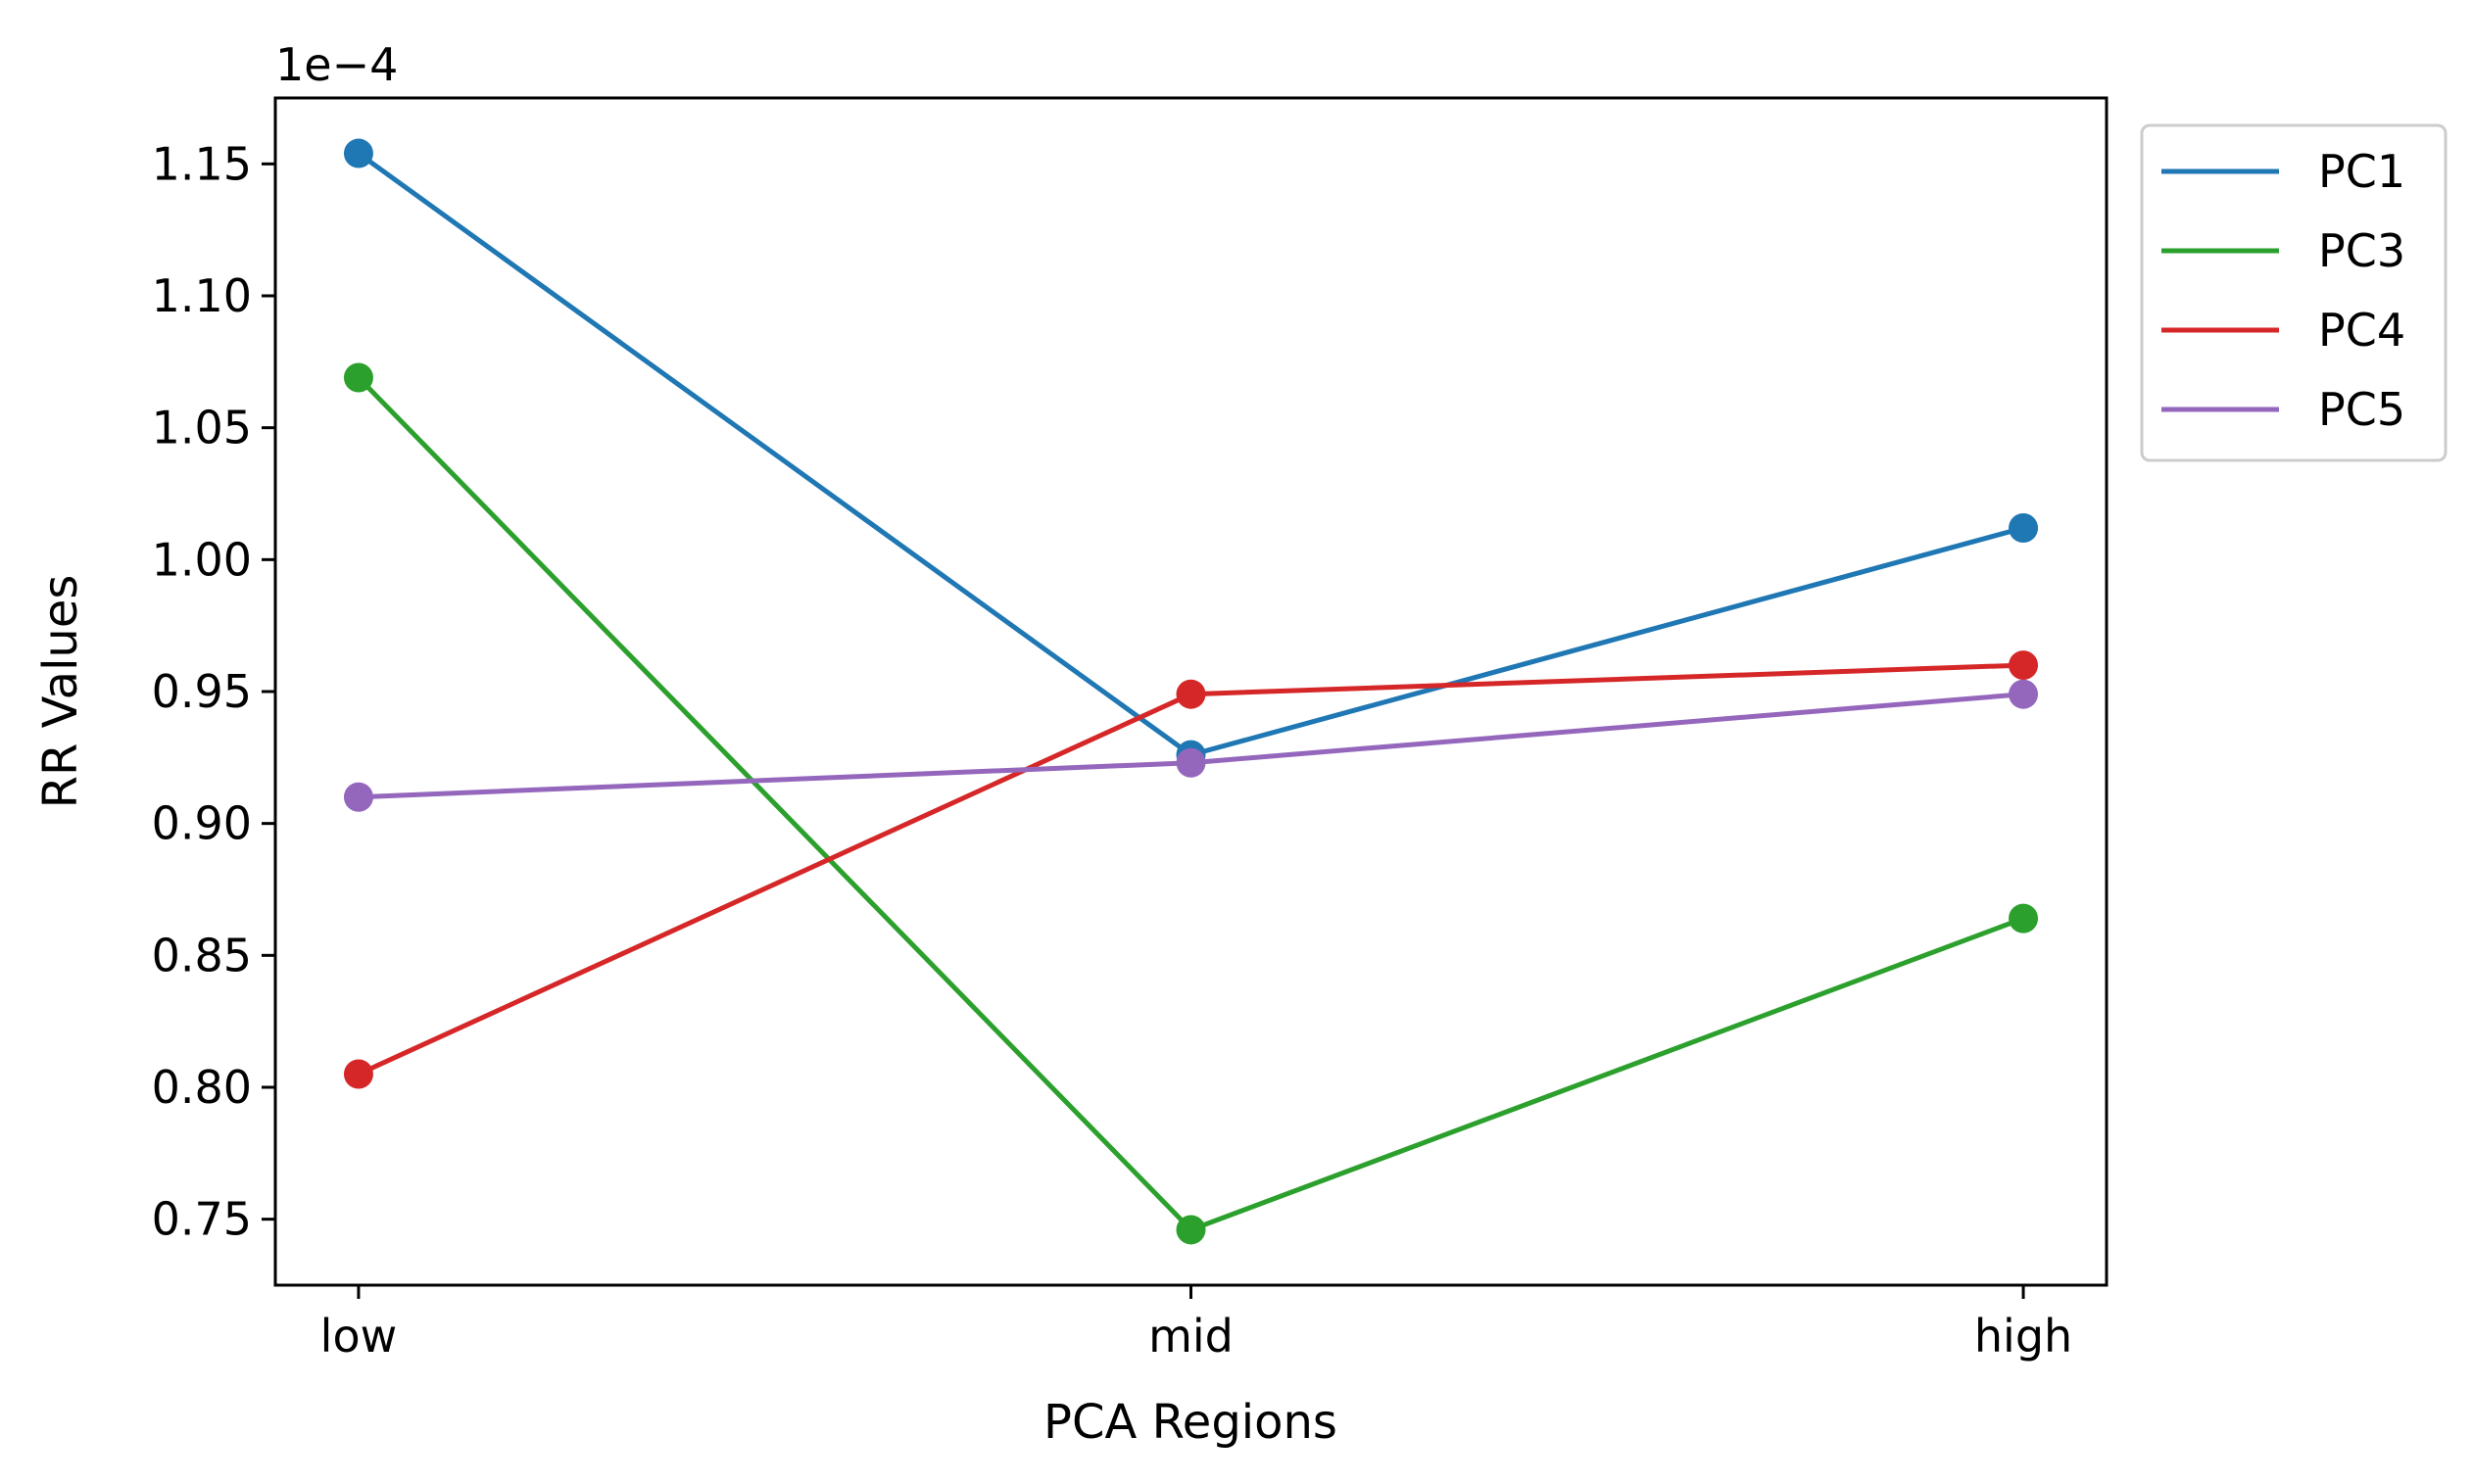  I want to click on y-tick-label: 1.15, so click(202, 163).